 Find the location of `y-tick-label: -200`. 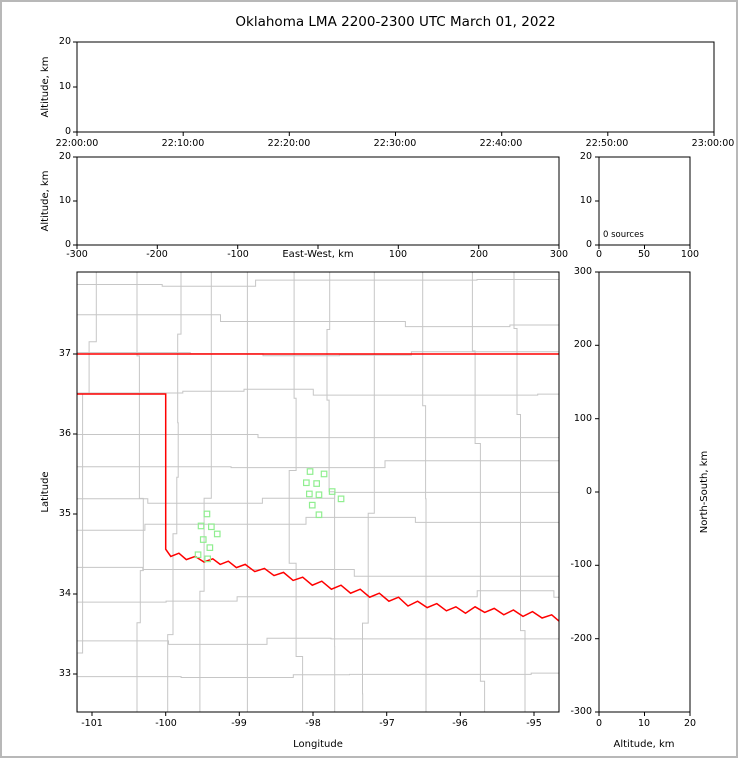

y-tick-label: -200 is located at coordinates (581, 638).